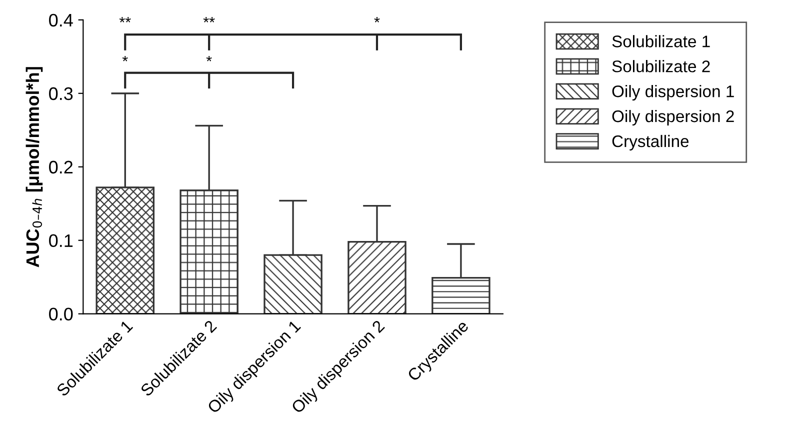  Describe the element at coordinates (673, 93) in the screenshot. I see `legend-label: Oily dispersion 1` at that location.